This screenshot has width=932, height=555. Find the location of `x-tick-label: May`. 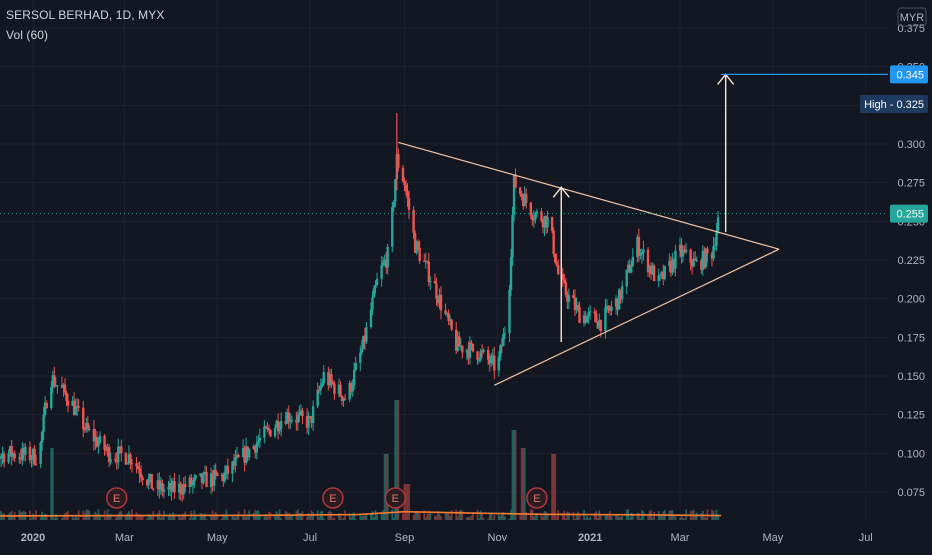

x-tick-label: May is located at coordinates (772, 538).